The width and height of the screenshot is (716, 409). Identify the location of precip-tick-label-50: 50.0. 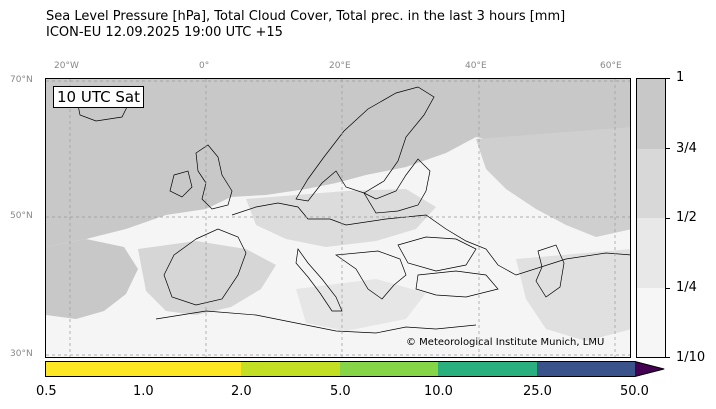
(634, 391).